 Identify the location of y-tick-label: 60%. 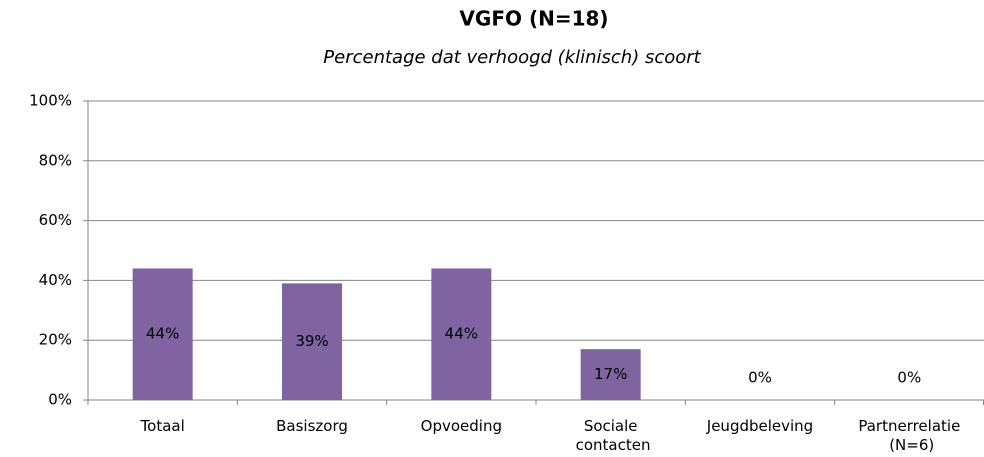
(55, 220).